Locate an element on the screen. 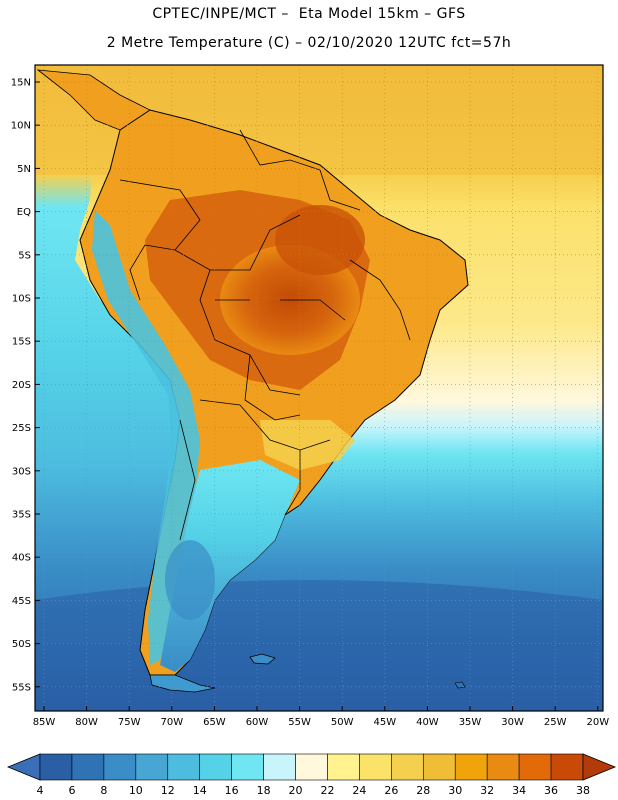 The width and height of the screenshot is (618, 800). tierra-del-fuego is located at coordinates (182, 683).